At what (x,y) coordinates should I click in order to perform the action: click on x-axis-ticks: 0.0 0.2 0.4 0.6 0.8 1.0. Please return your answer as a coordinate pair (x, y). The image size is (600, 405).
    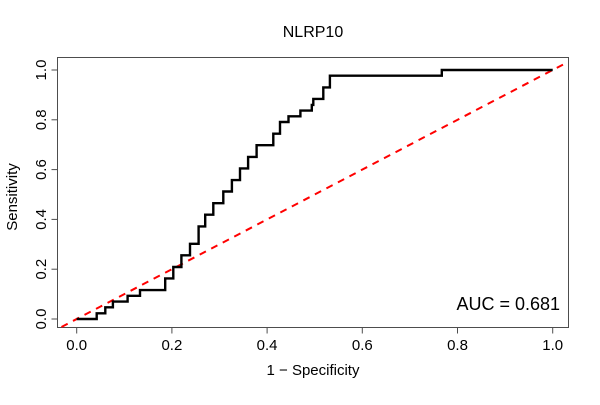
    Looking at the image, I should click on (314, 340).